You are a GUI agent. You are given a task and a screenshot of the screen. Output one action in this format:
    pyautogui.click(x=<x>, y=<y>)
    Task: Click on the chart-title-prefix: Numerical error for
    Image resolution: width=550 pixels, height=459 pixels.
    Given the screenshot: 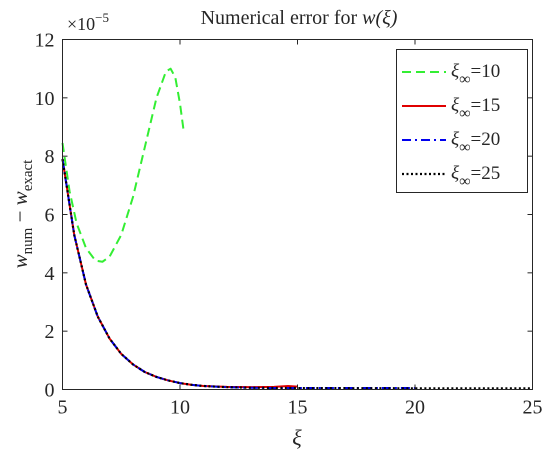 What is the action you would take?
    pyautogui.click(x=282, y=18)
    